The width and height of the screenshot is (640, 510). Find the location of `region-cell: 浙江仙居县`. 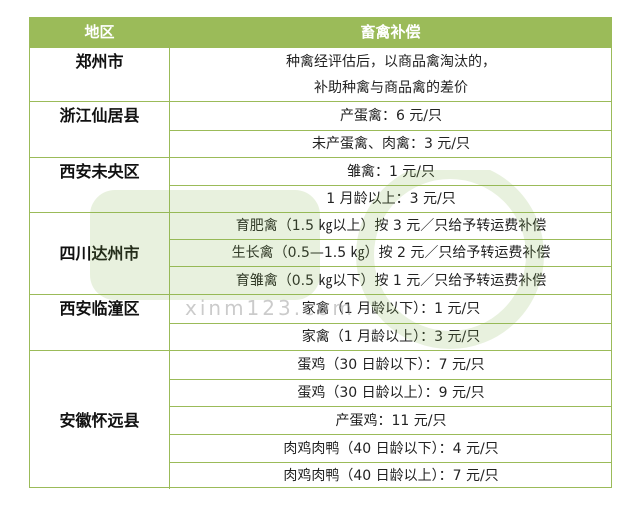

region-cell: 浙江仙居县 is located at coordinates (99, 129).